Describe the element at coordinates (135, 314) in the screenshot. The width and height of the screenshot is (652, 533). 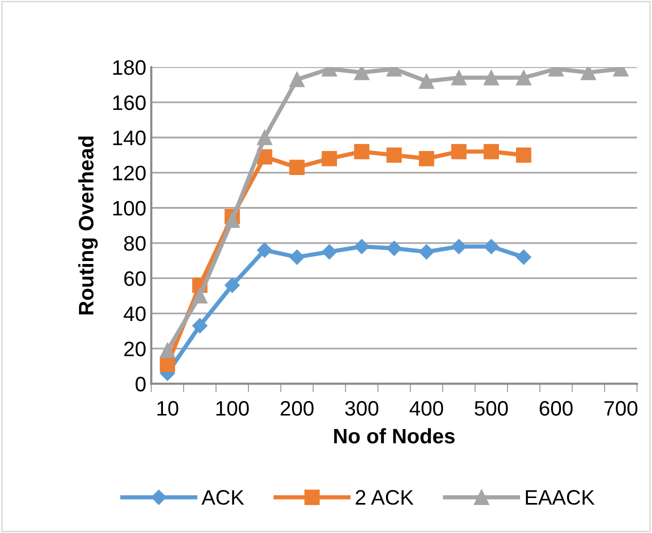
I see `y-tick-label: 40` at that location.